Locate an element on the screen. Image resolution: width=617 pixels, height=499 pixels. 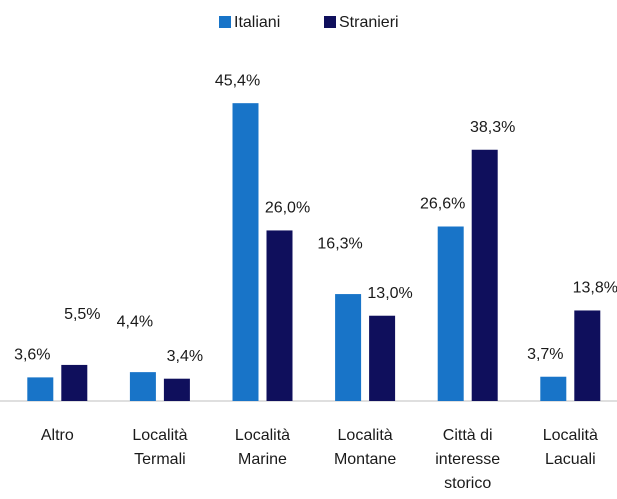
x-tick-label: Città di is located at coordinates (468, 435).